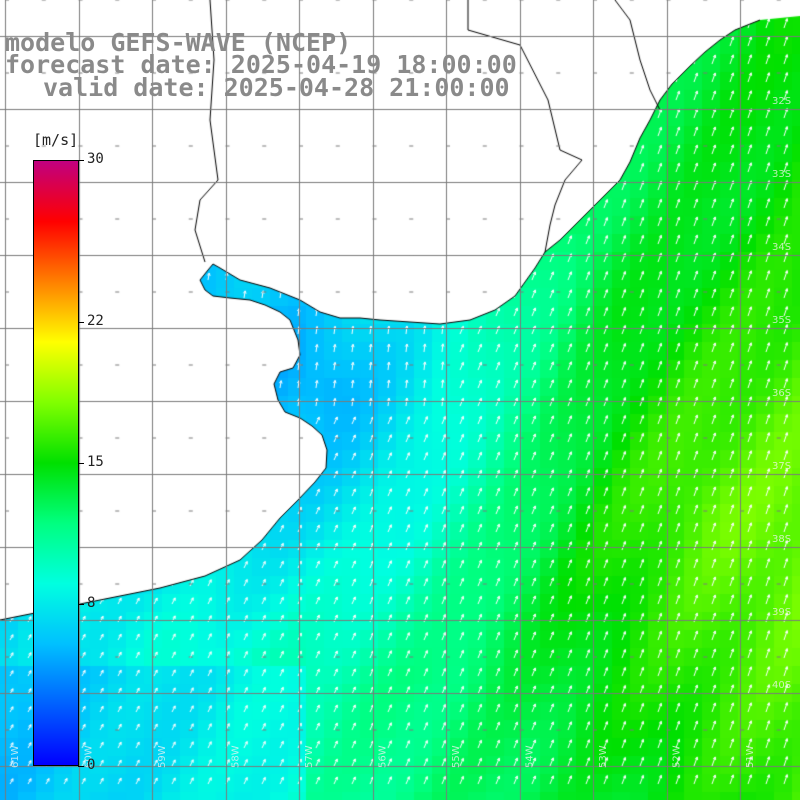  Describe the element at coordinates (178, 42) in the screenshot. I see `model-title: modelo GEFS-WAVE (NCEP)` at that location.